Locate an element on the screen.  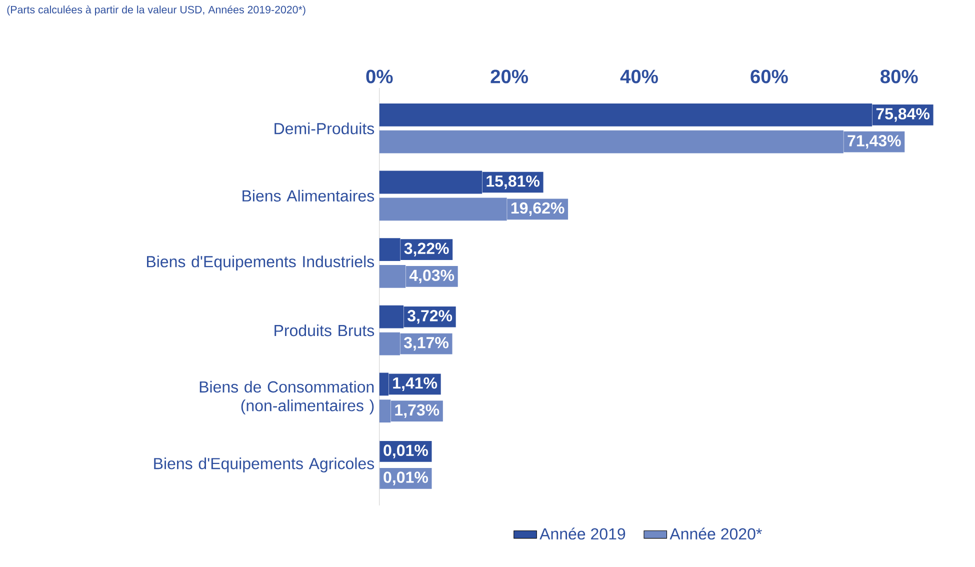
data-label: 3,22% is located at coordinates (426, 249).